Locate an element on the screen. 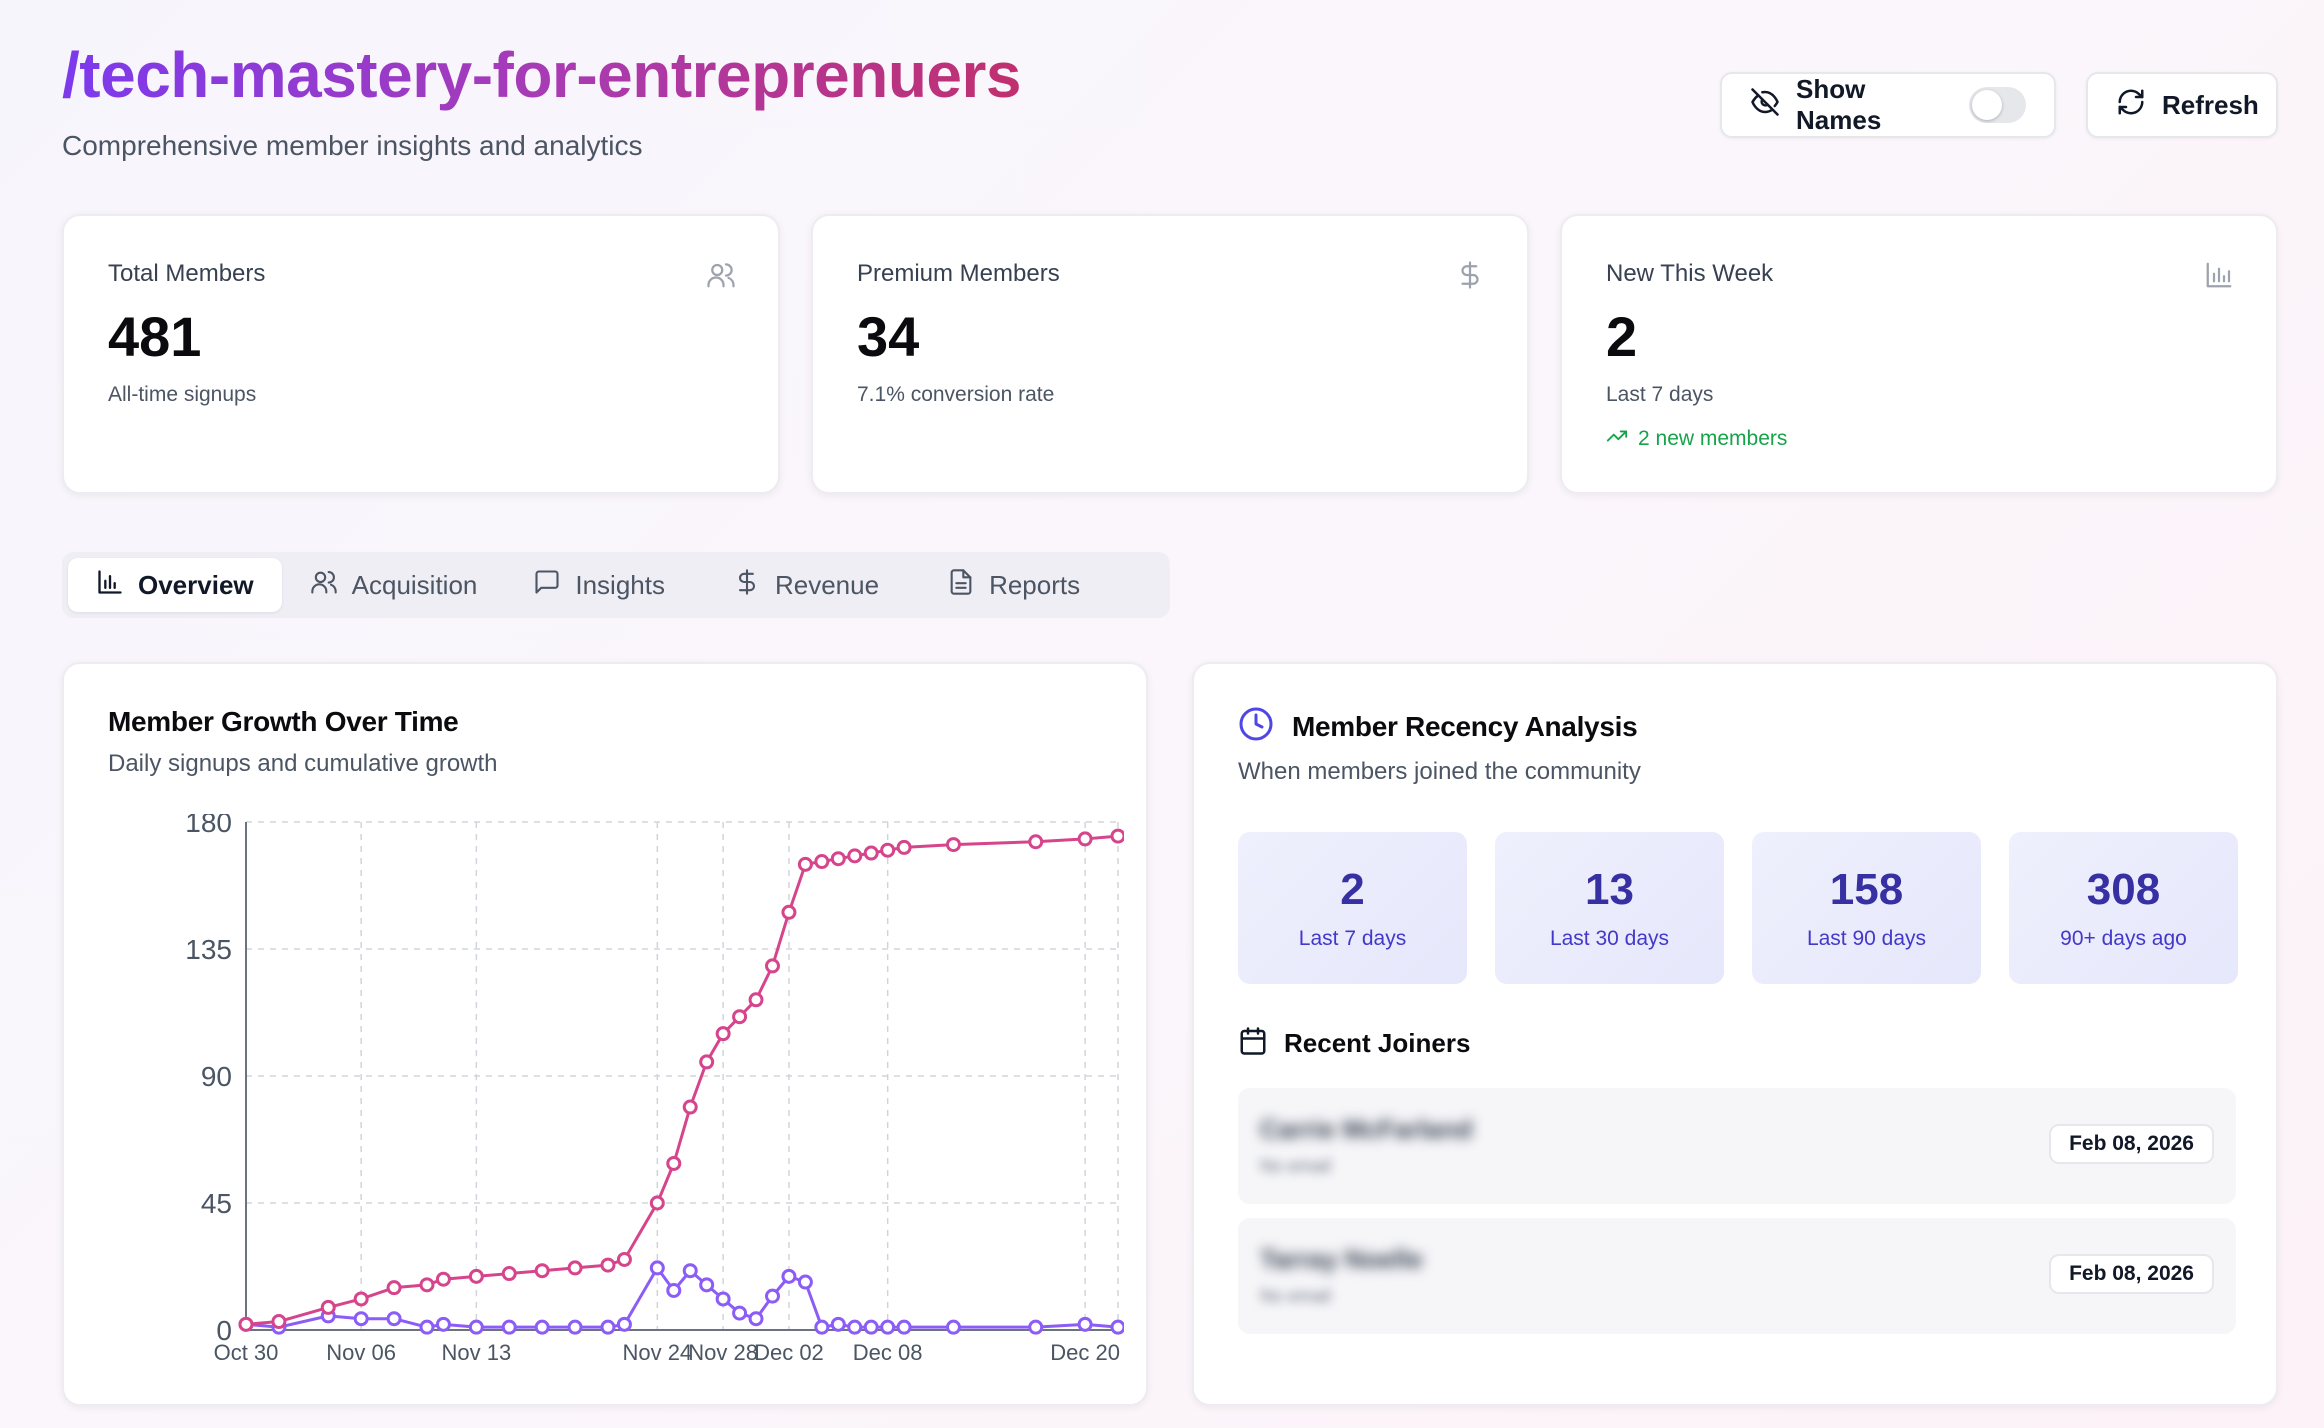 The width and height of the screenshot is (2324, 1428). stat-value: 34 is located at coordinates (888, 336).